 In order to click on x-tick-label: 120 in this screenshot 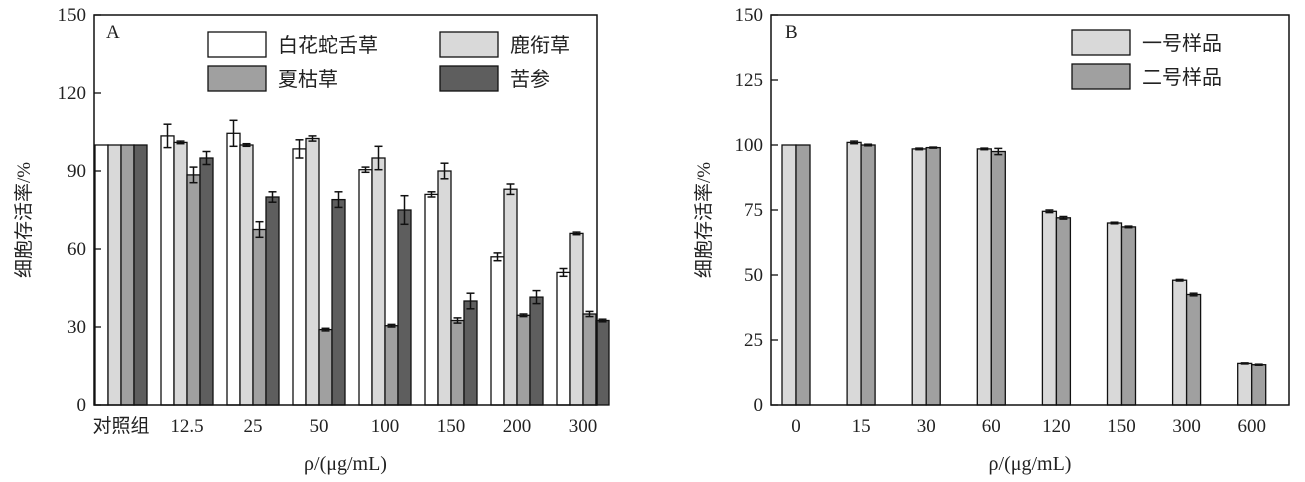, I will do `click(1056, 426)`.